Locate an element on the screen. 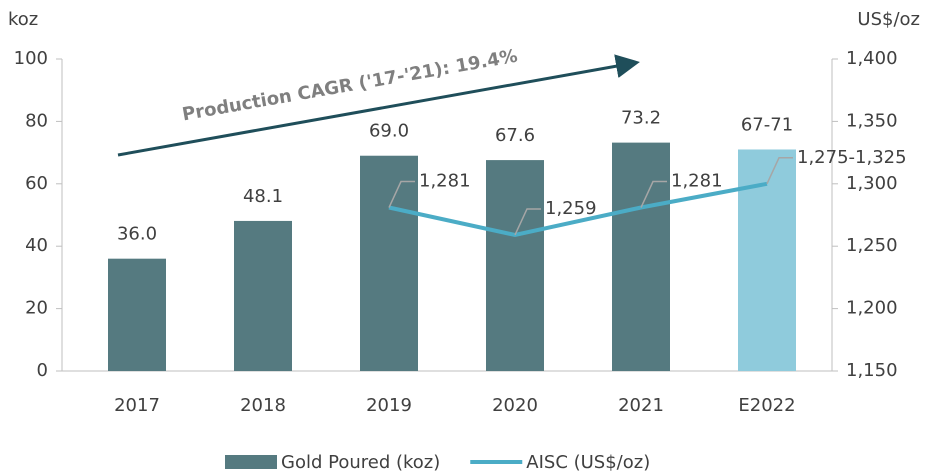 This screenshot has height=474, width=928. bar-label: 73.2 is located at coordinates (641, 118).